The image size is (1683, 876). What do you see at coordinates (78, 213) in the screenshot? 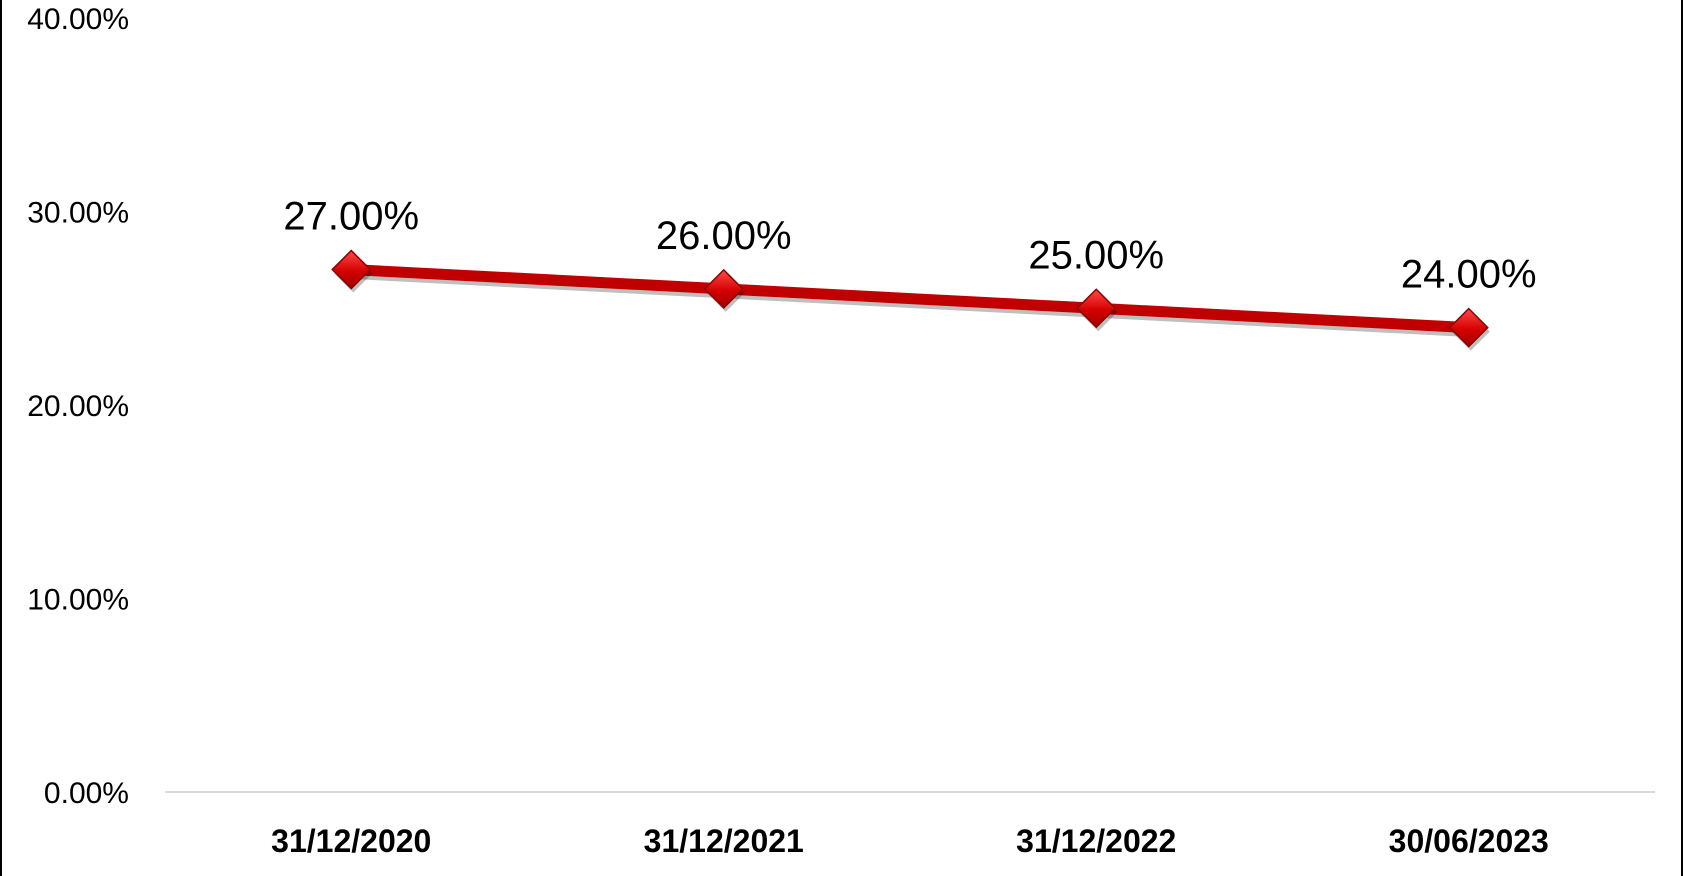
I see `y-tick-label: 30.00%` at bounding box center [78, 213].